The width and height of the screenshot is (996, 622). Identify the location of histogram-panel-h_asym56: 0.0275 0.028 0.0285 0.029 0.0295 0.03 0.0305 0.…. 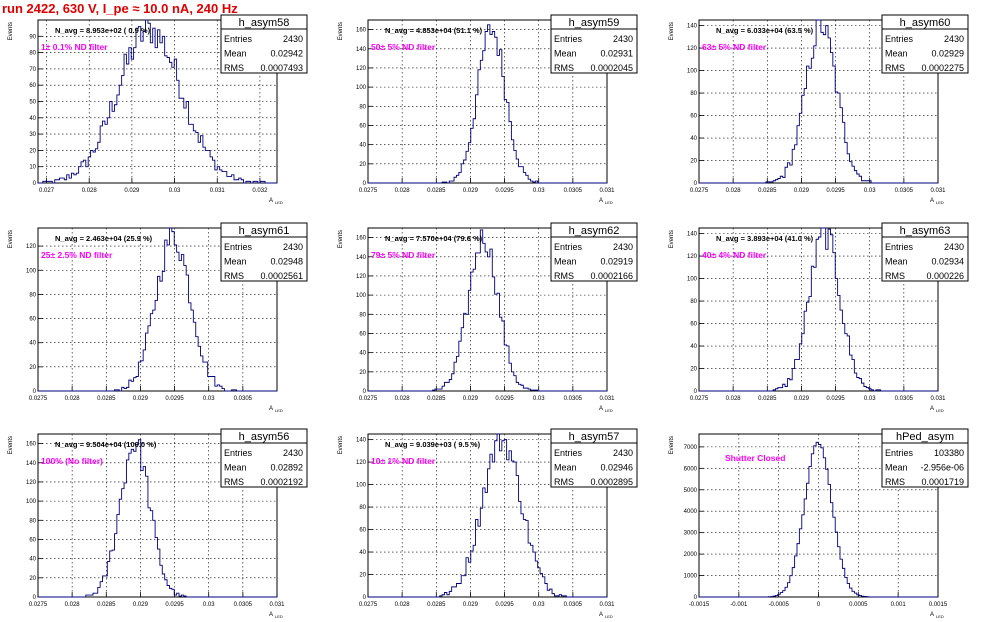
(158, 523).